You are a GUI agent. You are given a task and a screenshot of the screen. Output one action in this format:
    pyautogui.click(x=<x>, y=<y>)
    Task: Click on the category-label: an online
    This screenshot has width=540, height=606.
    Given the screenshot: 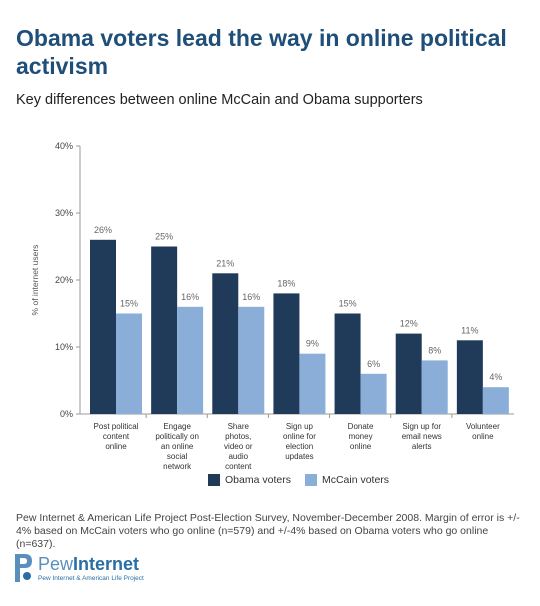 What is the action you would take?
    pyautogui.click(x=177, y=446)
    